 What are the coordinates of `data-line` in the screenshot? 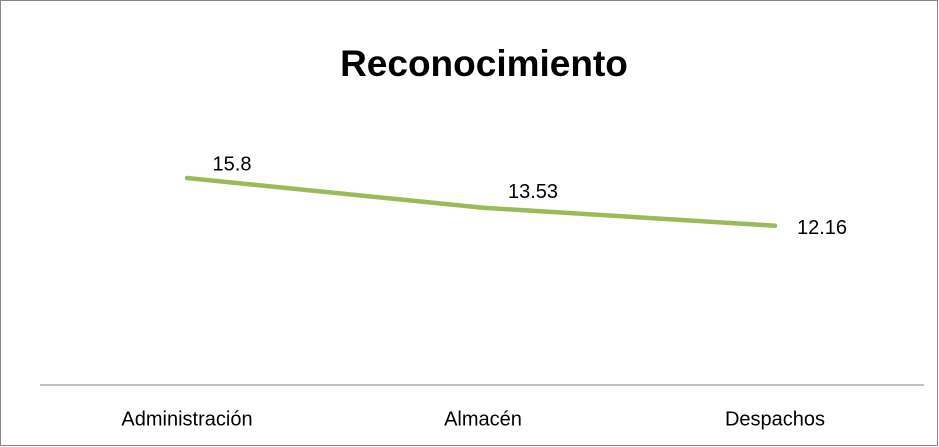 It's located at (481, 201).